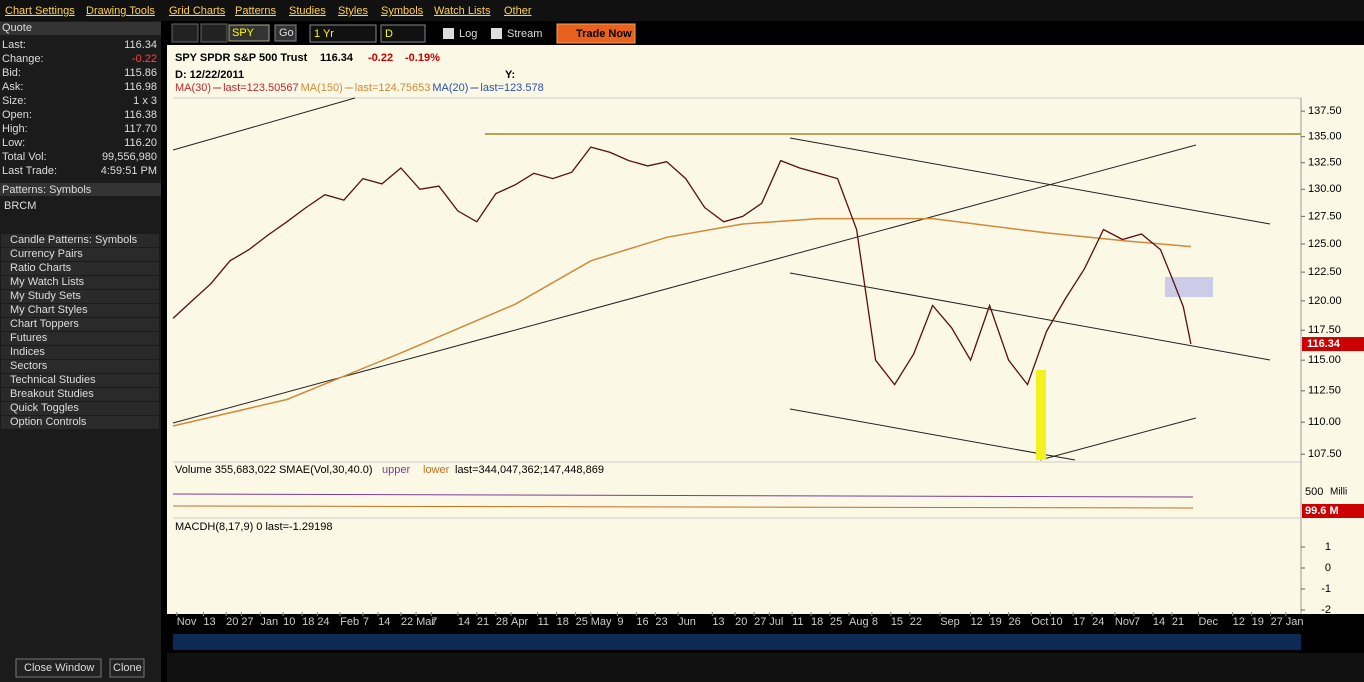 The height and width of the screenshot is (682, 1364). Describe the element at coordinates (402, 11) in the screenshot. I see `menu-item: Symbols` at that location.